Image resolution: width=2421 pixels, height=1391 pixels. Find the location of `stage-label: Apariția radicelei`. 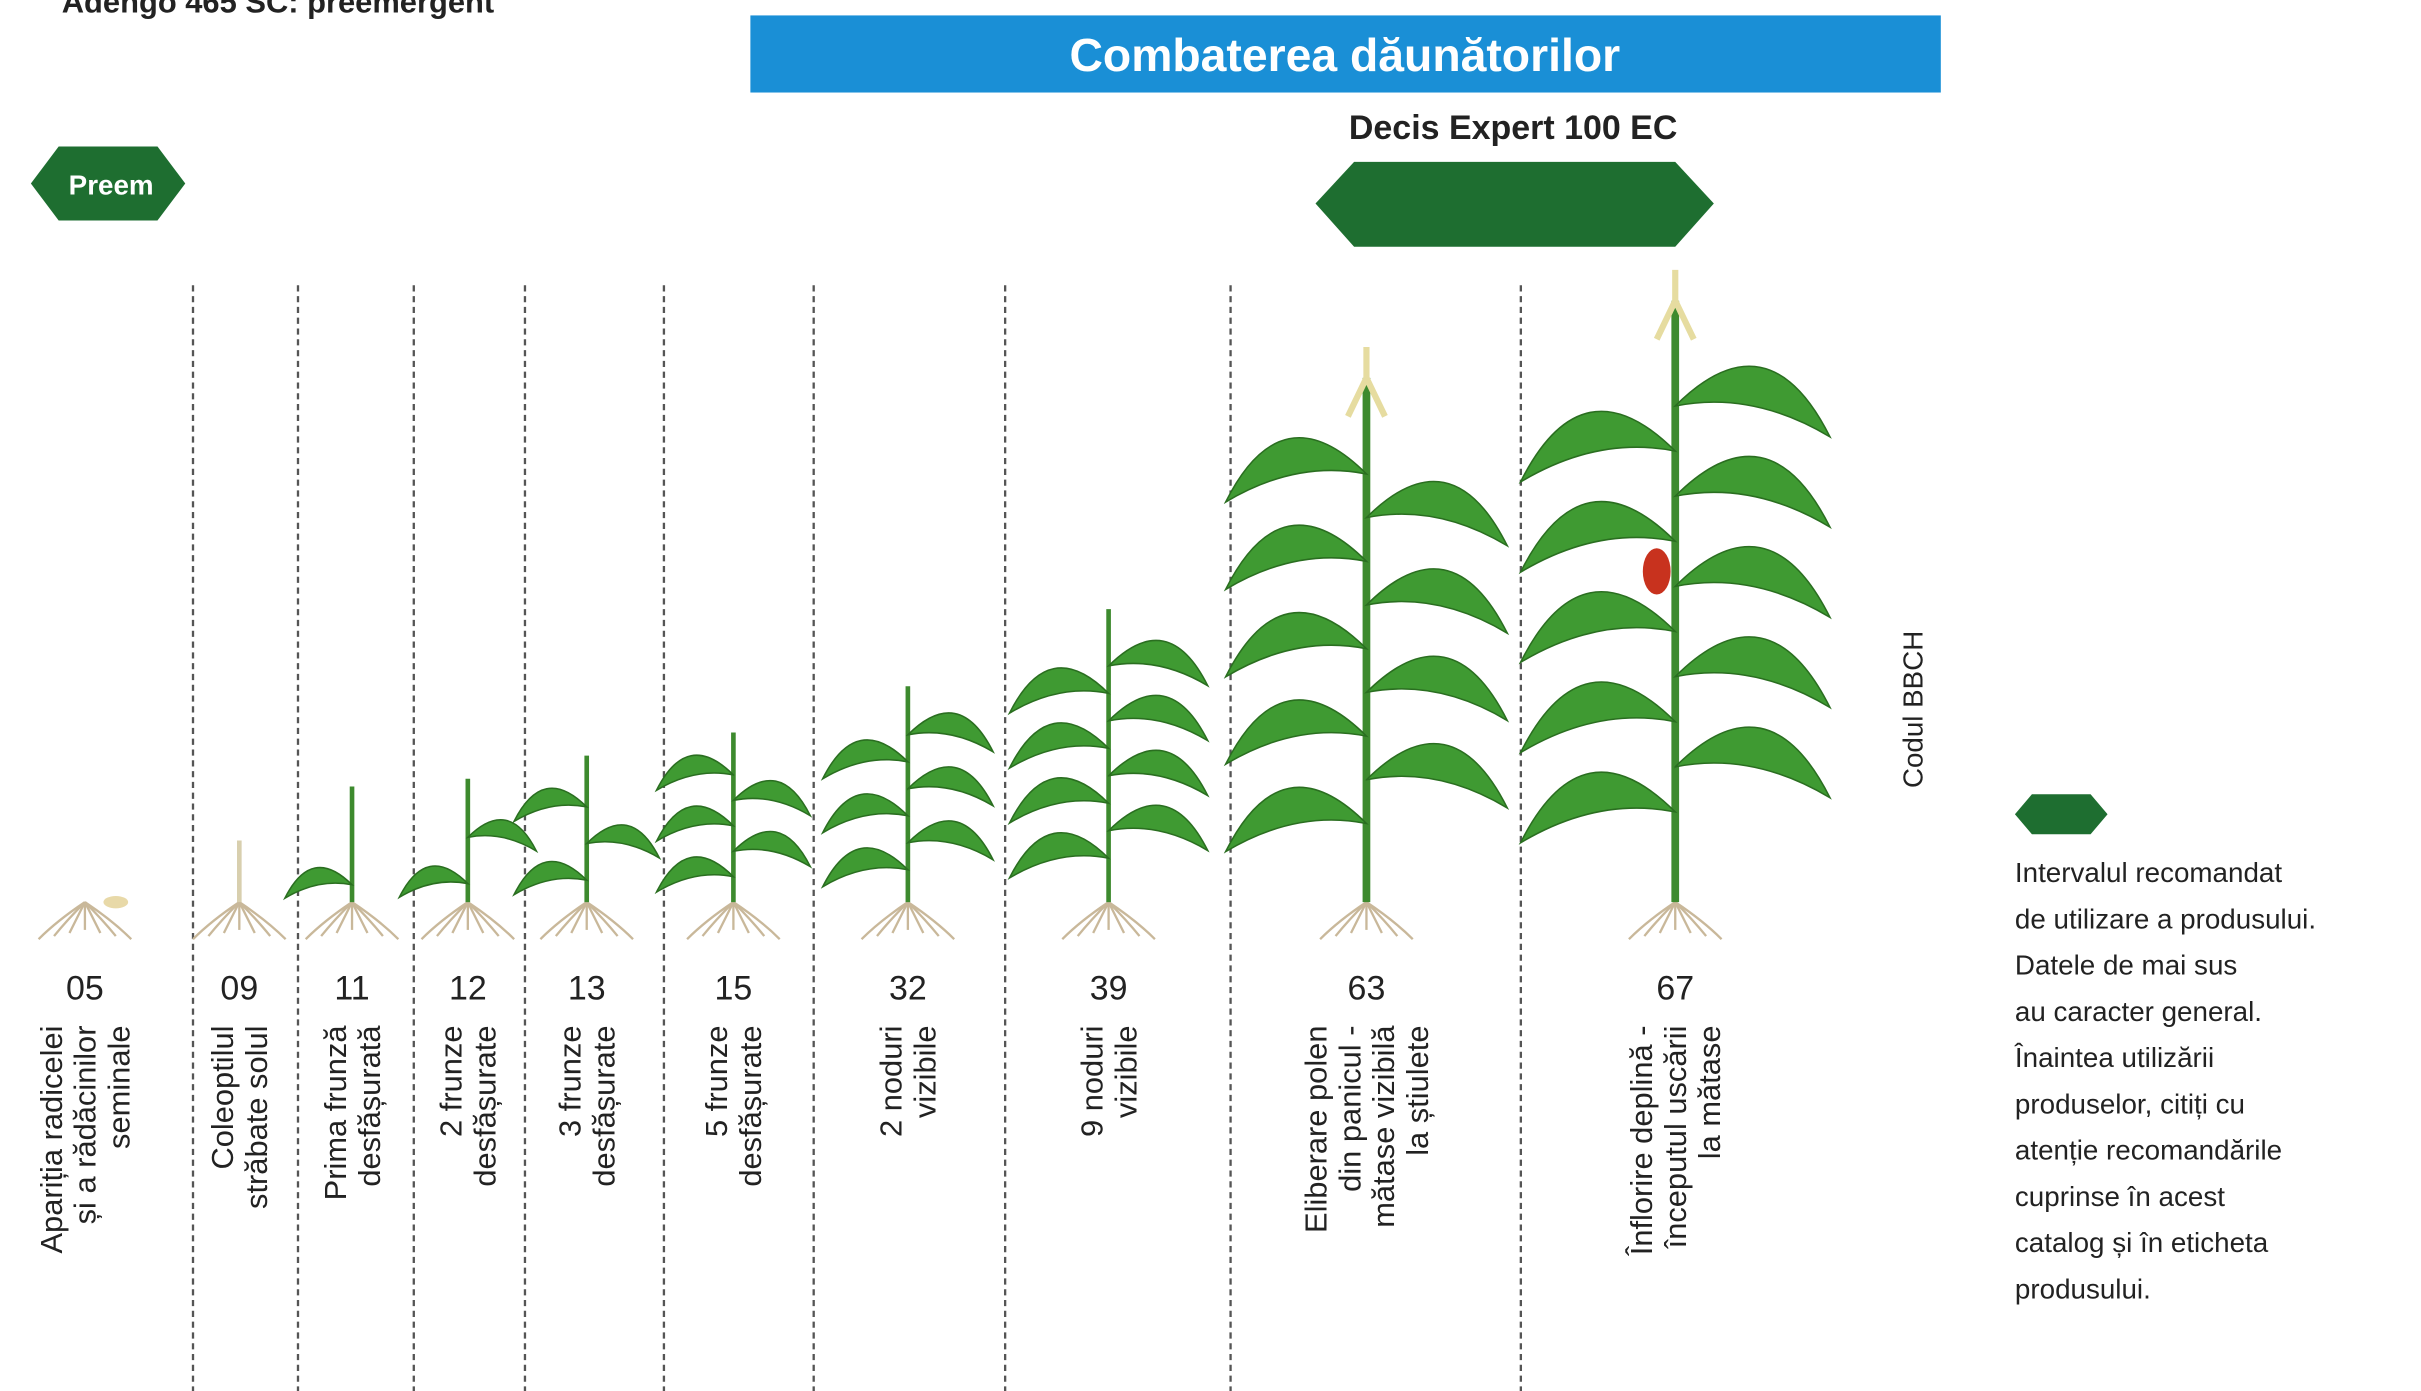

stage-label: Apariția radicelei is located at coordinates (51, 1140).